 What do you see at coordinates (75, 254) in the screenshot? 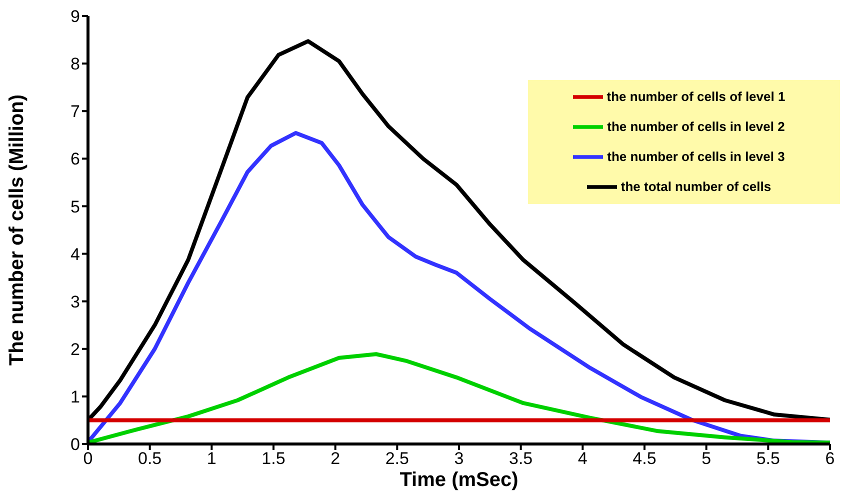
I see `y-tick-label: 4` at bounding box center [75, 254].